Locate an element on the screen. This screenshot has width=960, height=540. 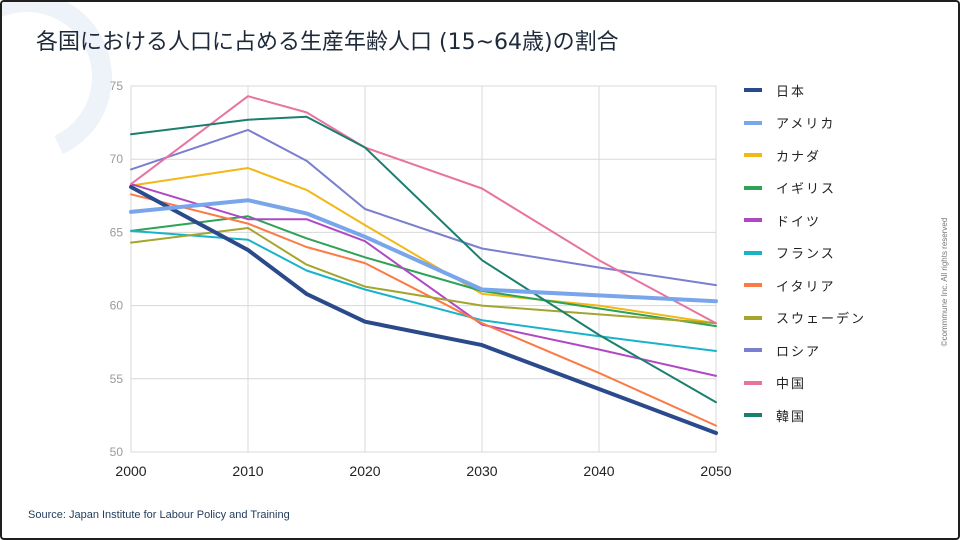
x-tick-label: 2000 is located at coordinates (130, 471).